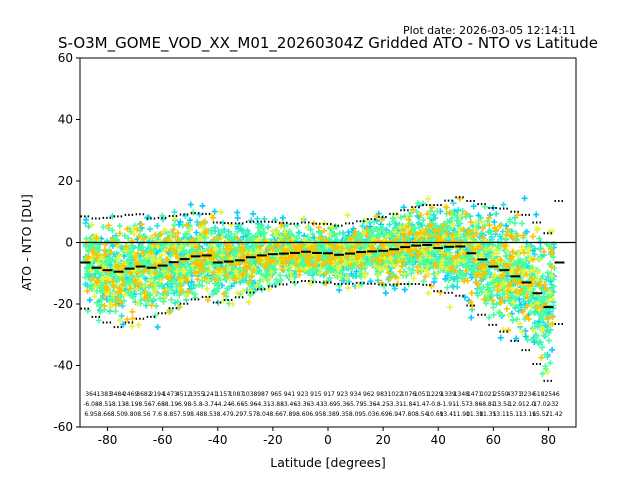  Describe the element at coordinates (448, 404) in the screenshot. I see `bin-stat-label: -1.91` at that location.